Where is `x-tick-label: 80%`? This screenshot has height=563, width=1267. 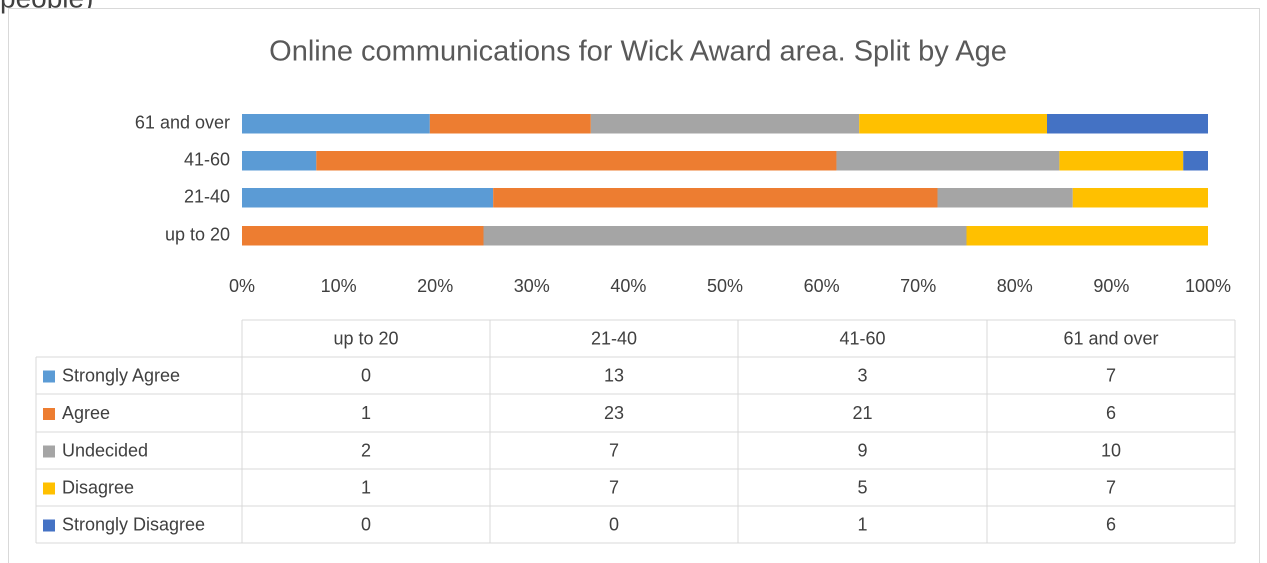 x-tick-label: 80% is located at coordinates (1015, 286).